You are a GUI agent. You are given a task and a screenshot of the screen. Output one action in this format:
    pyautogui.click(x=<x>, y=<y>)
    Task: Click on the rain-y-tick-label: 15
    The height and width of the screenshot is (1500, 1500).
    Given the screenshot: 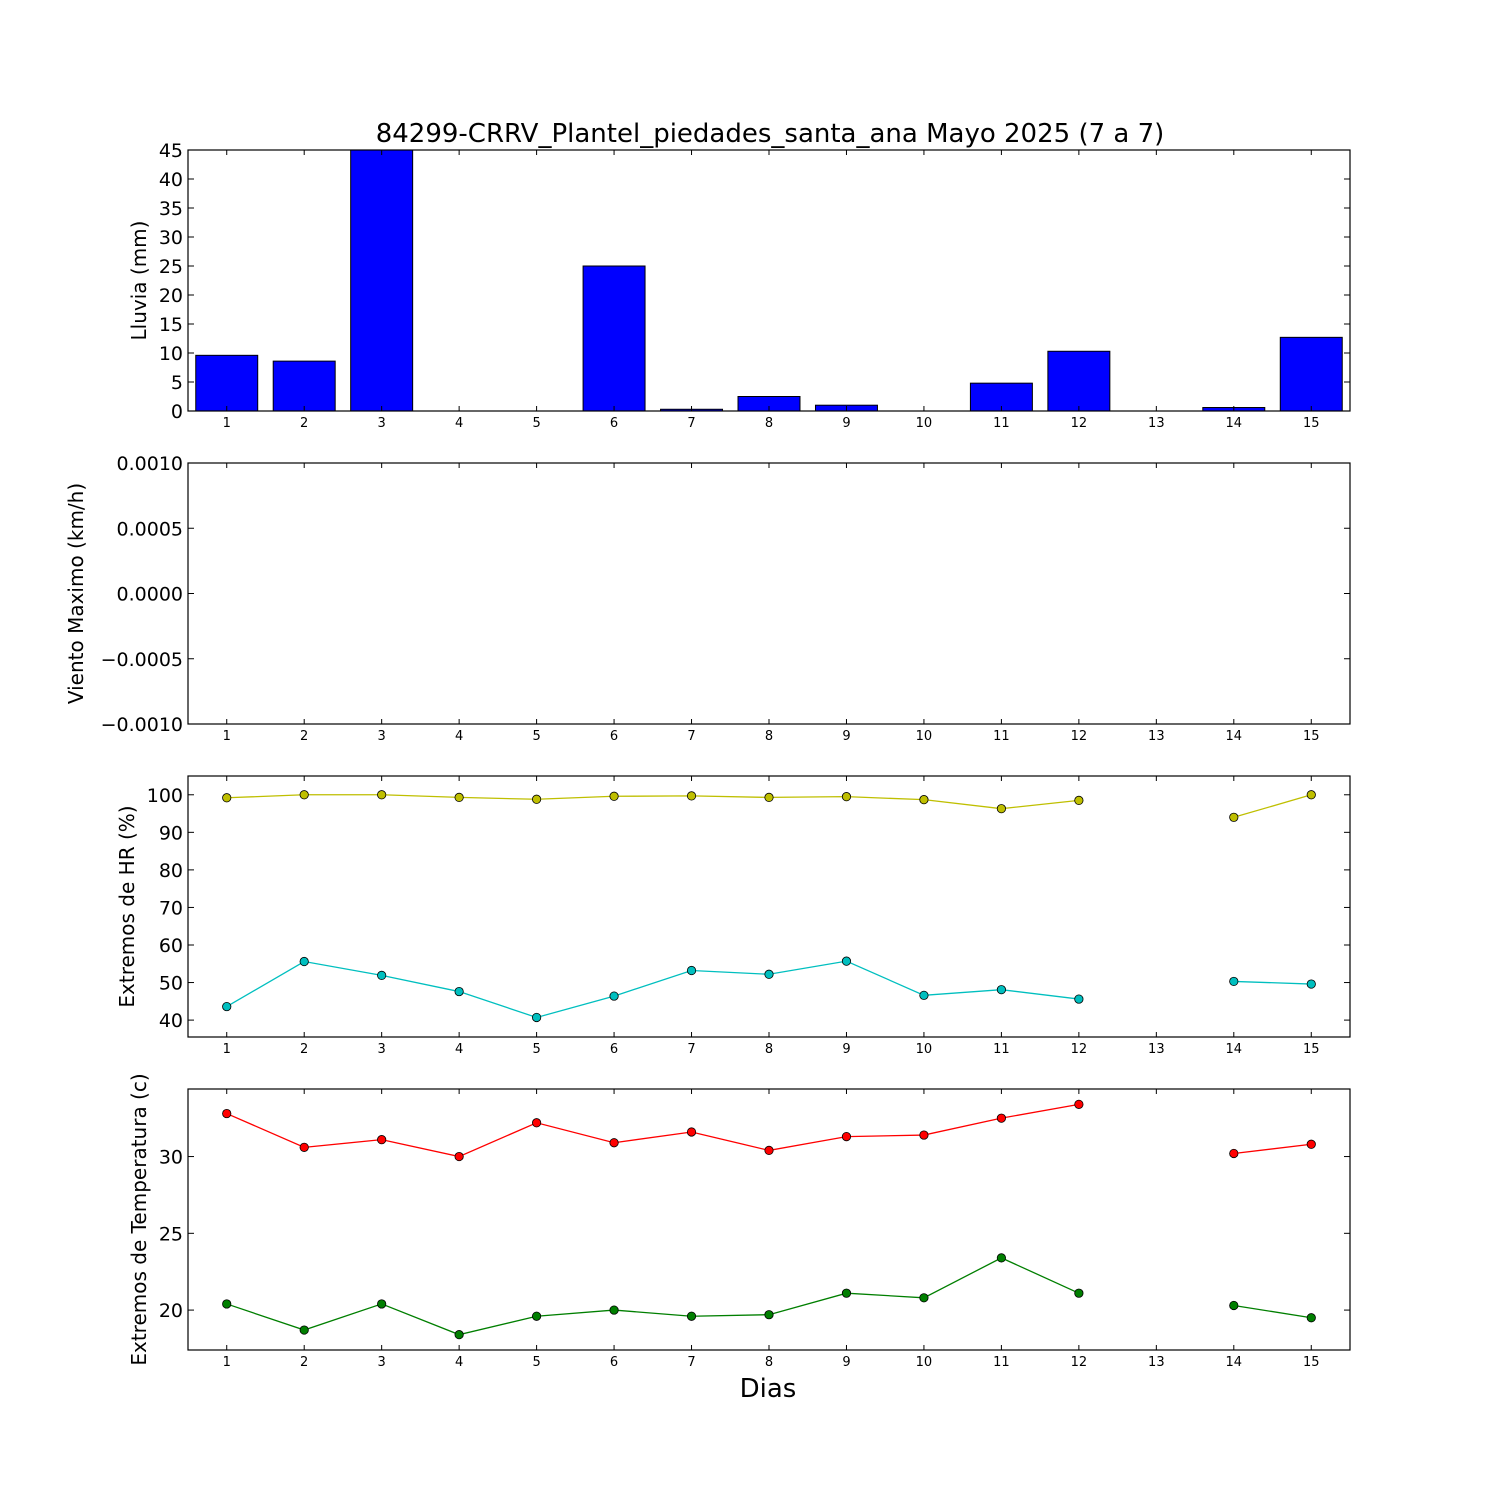 What is the action you would take?
    pyautogui.click(x=171, y=325)
    